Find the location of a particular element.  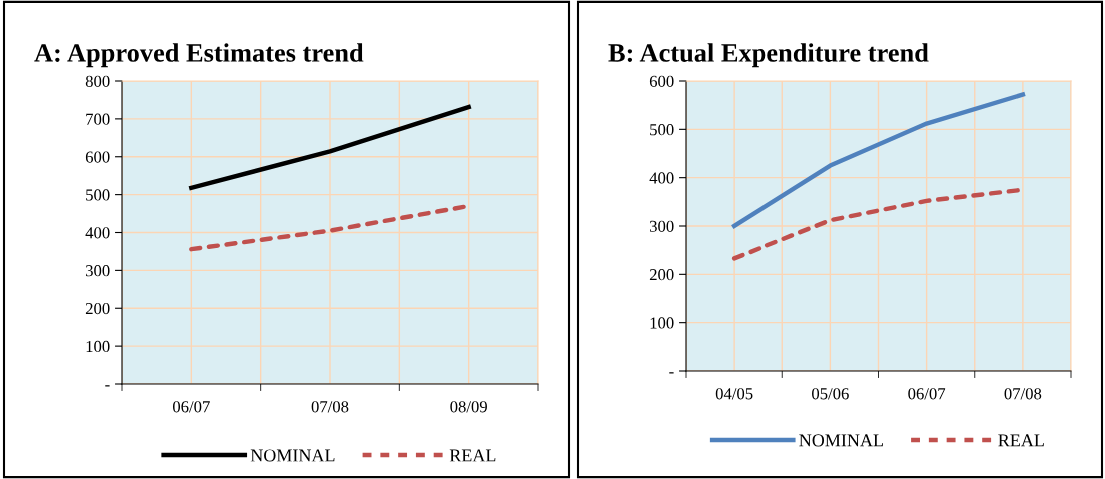

x-tick-label: 05/06 is located at coordinates (830, 394).